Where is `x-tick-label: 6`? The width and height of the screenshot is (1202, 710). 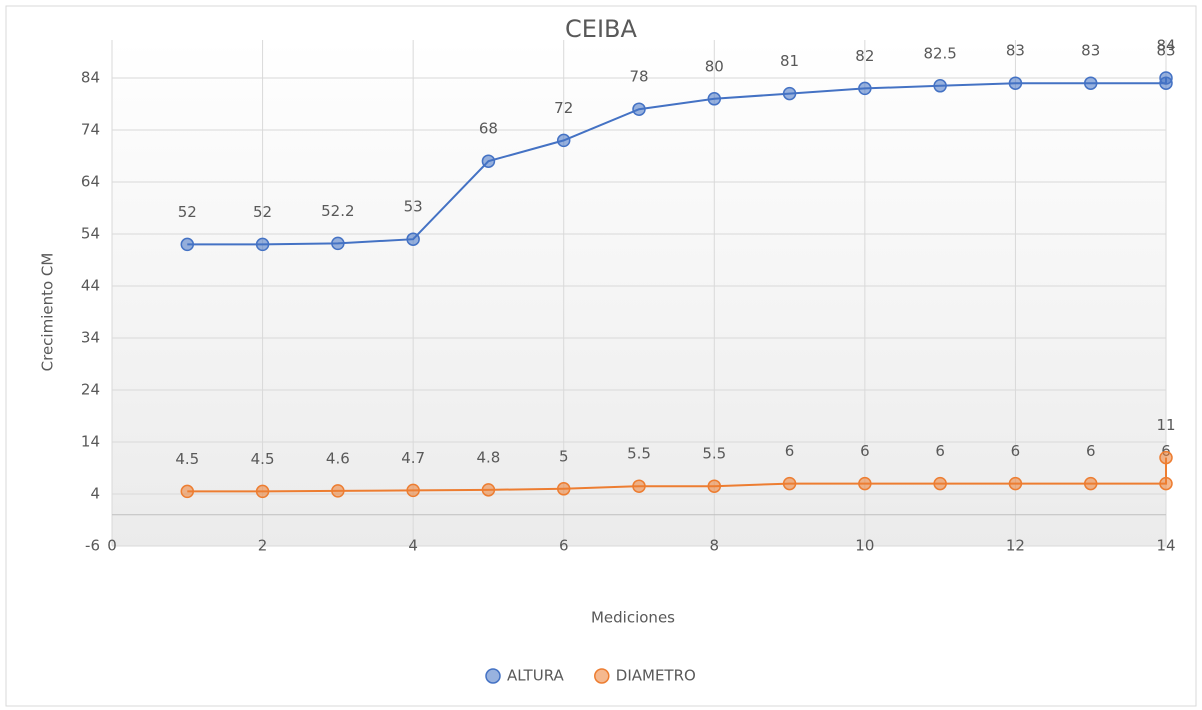 x-tick-label: 6 is located at coordinates (564, 546).